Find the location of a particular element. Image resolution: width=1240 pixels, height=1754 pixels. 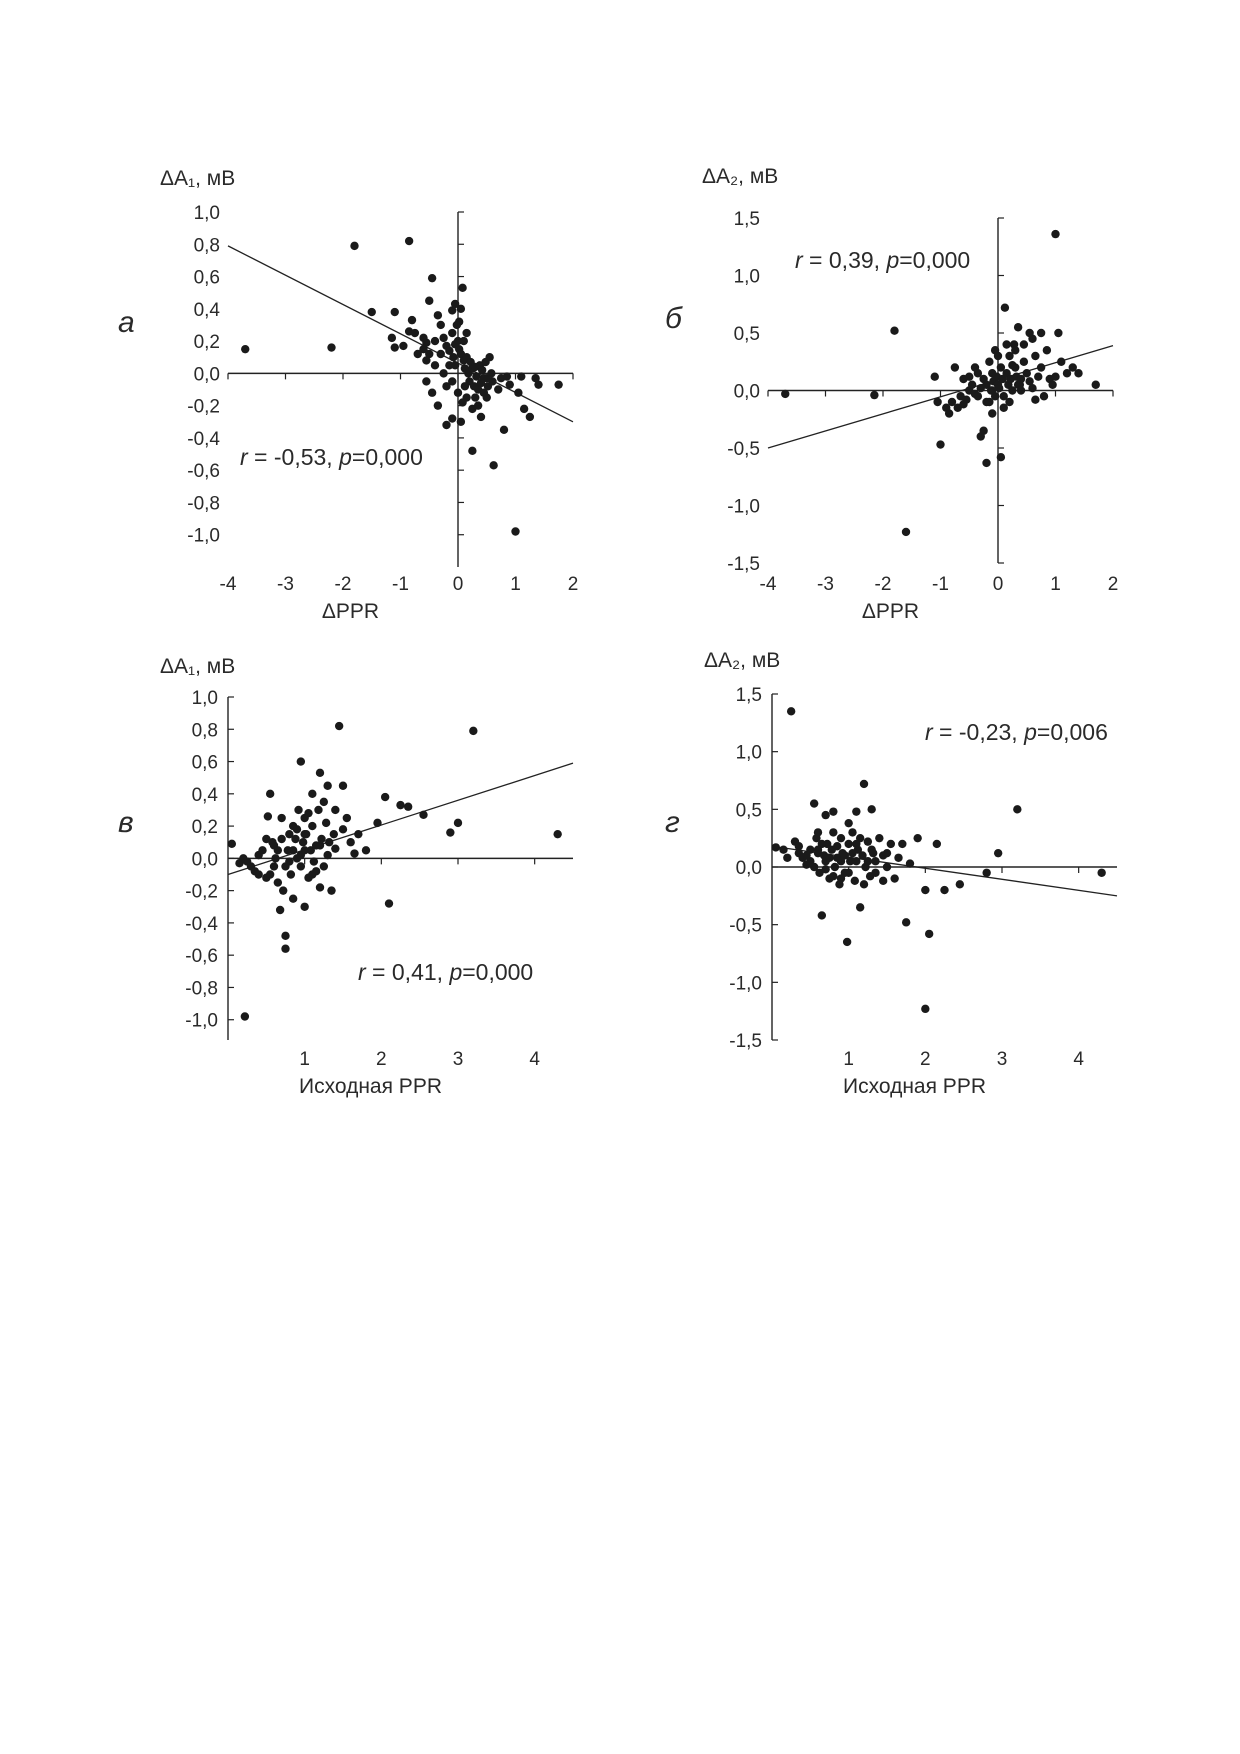

panel-letter-g: г is located at coordinates (672, 822).